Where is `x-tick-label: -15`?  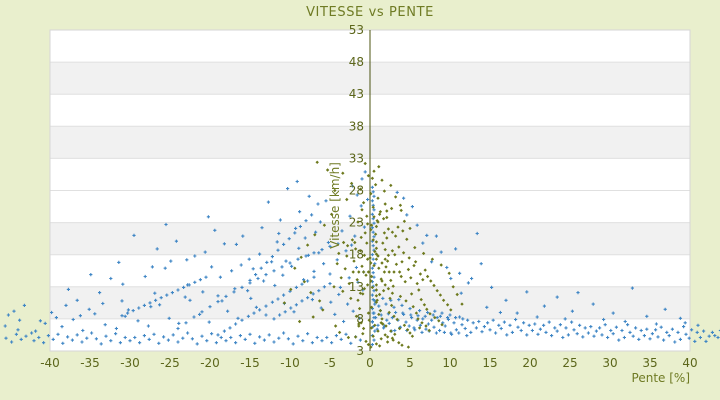 x-tick-label: -15 is located at coordinates (250, 363).